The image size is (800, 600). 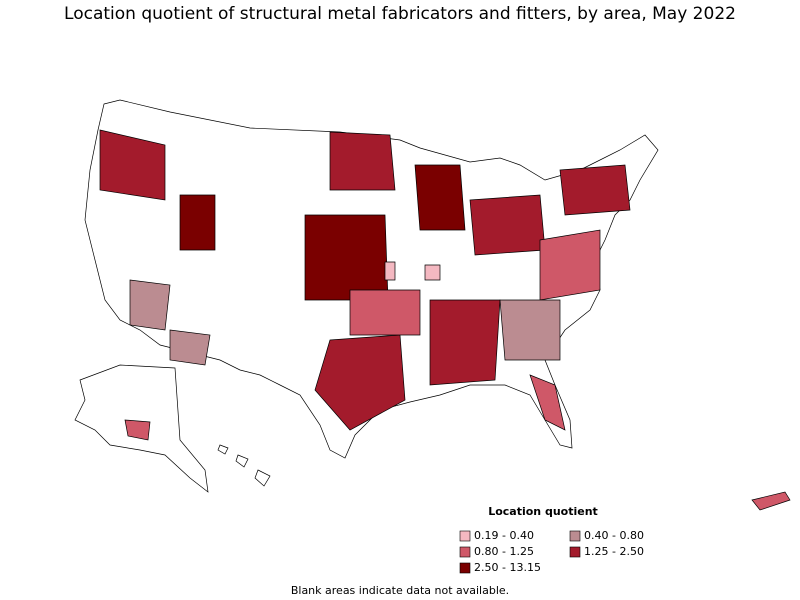 I want to click on puerto-rico, so click(x=771, y=501).